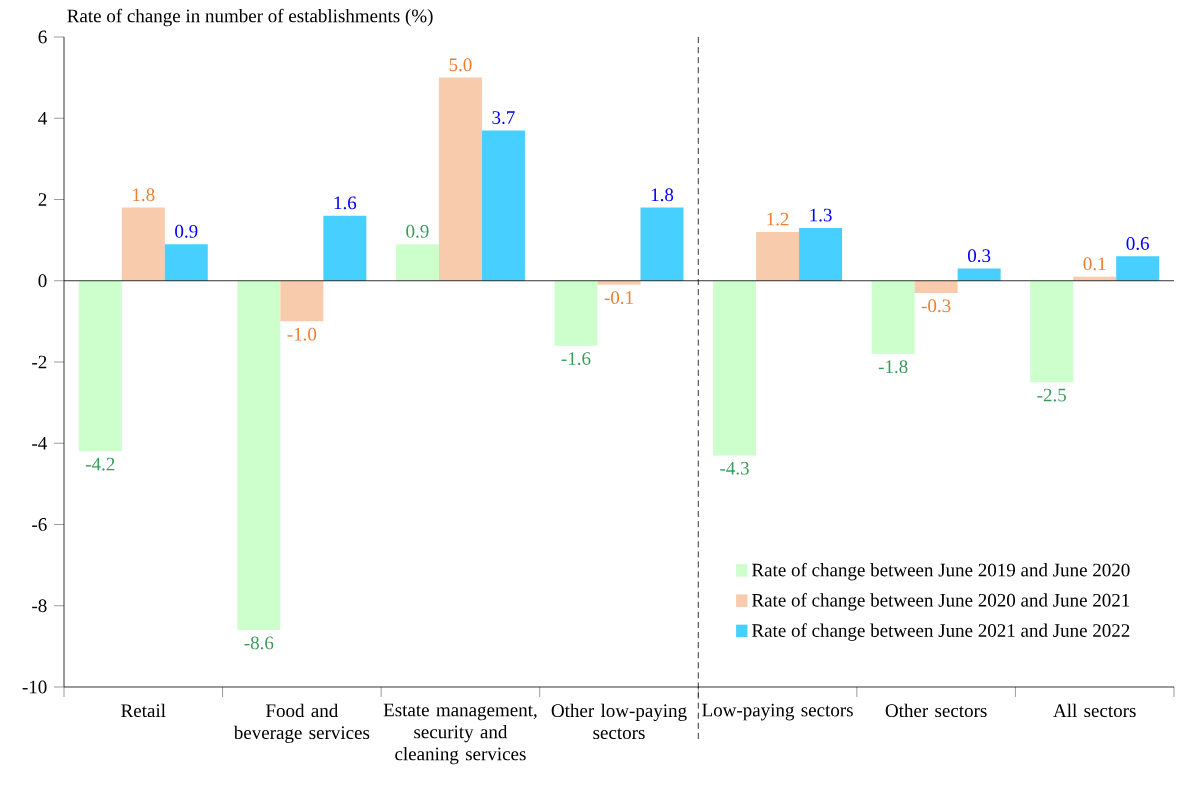 The image size is (1180, 798). I want to click on y-tick-label: -8, so click(39, 606).